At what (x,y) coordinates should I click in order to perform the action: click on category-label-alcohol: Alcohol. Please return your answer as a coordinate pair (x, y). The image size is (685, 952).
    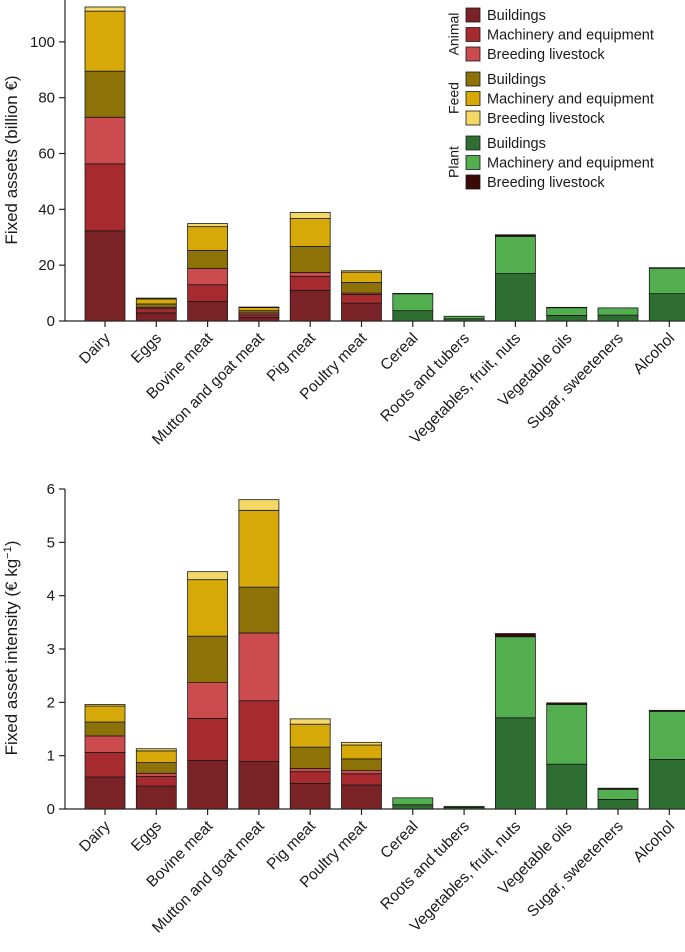
    Looking at the image, I should click on (654, 354).